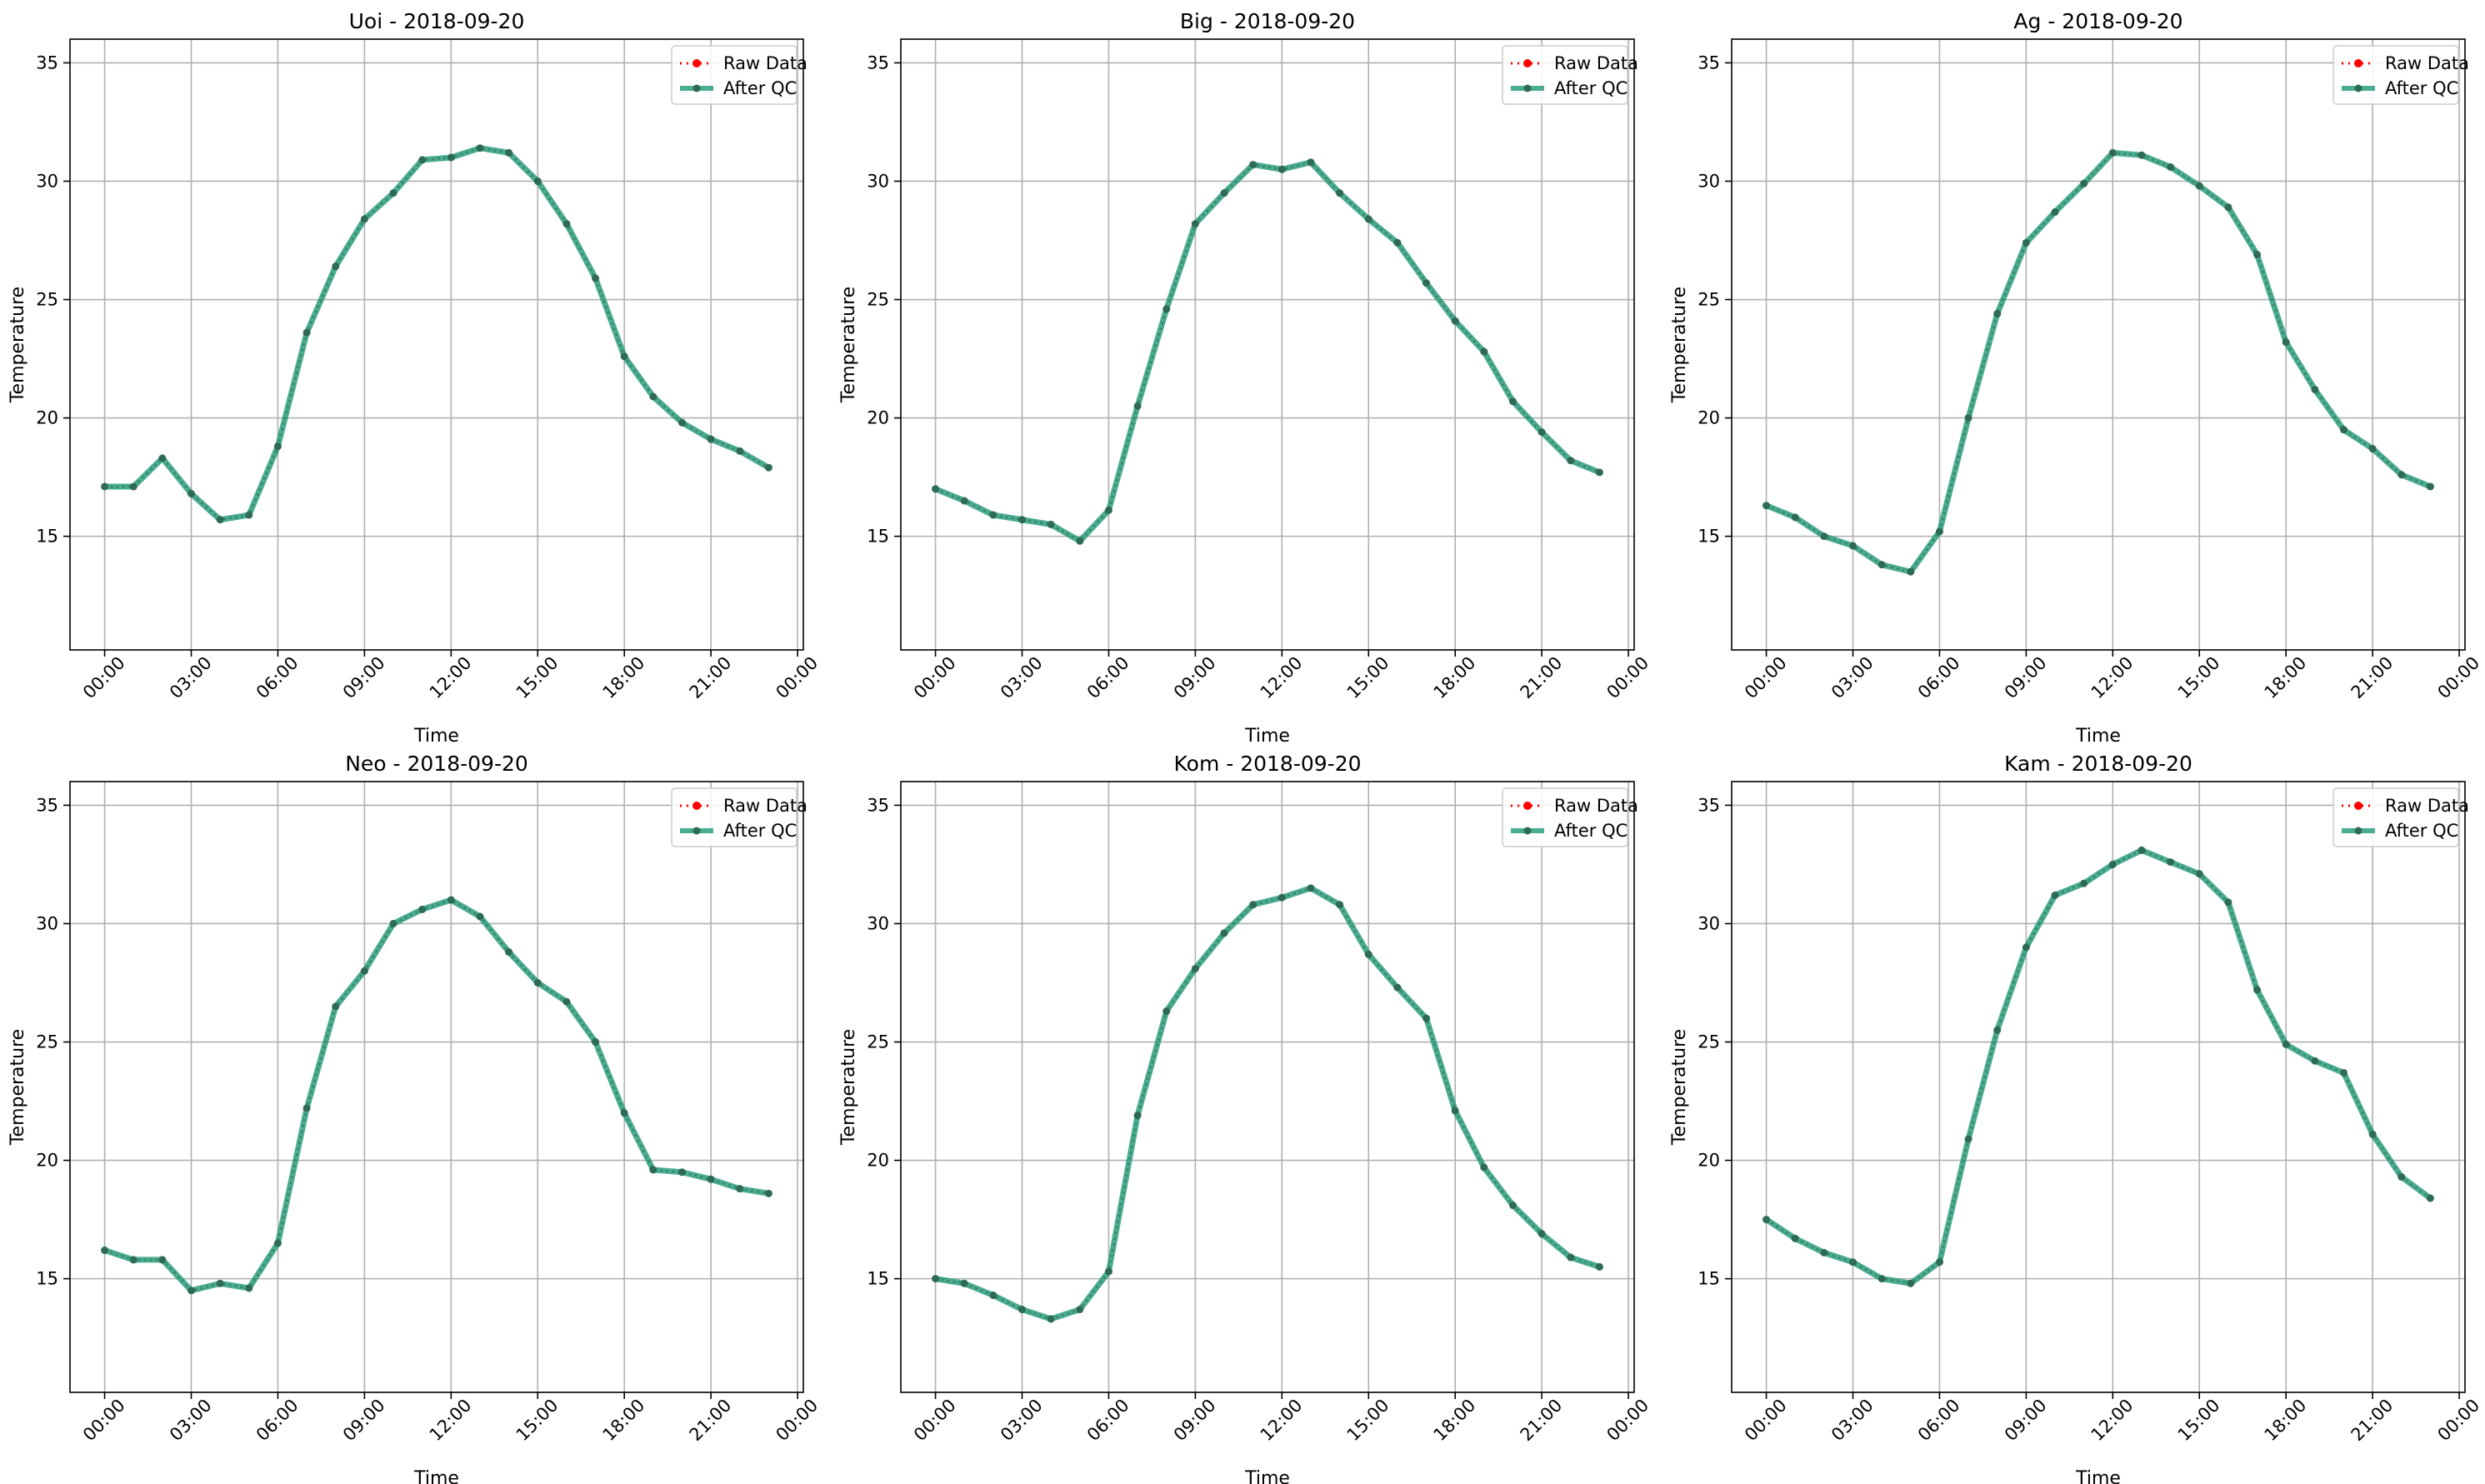  What do you see at coordinates (2097, 21) in the screenshot?
I see `subplot-title: Ag - 2018-09-20` at bounding box center [2097, 21].